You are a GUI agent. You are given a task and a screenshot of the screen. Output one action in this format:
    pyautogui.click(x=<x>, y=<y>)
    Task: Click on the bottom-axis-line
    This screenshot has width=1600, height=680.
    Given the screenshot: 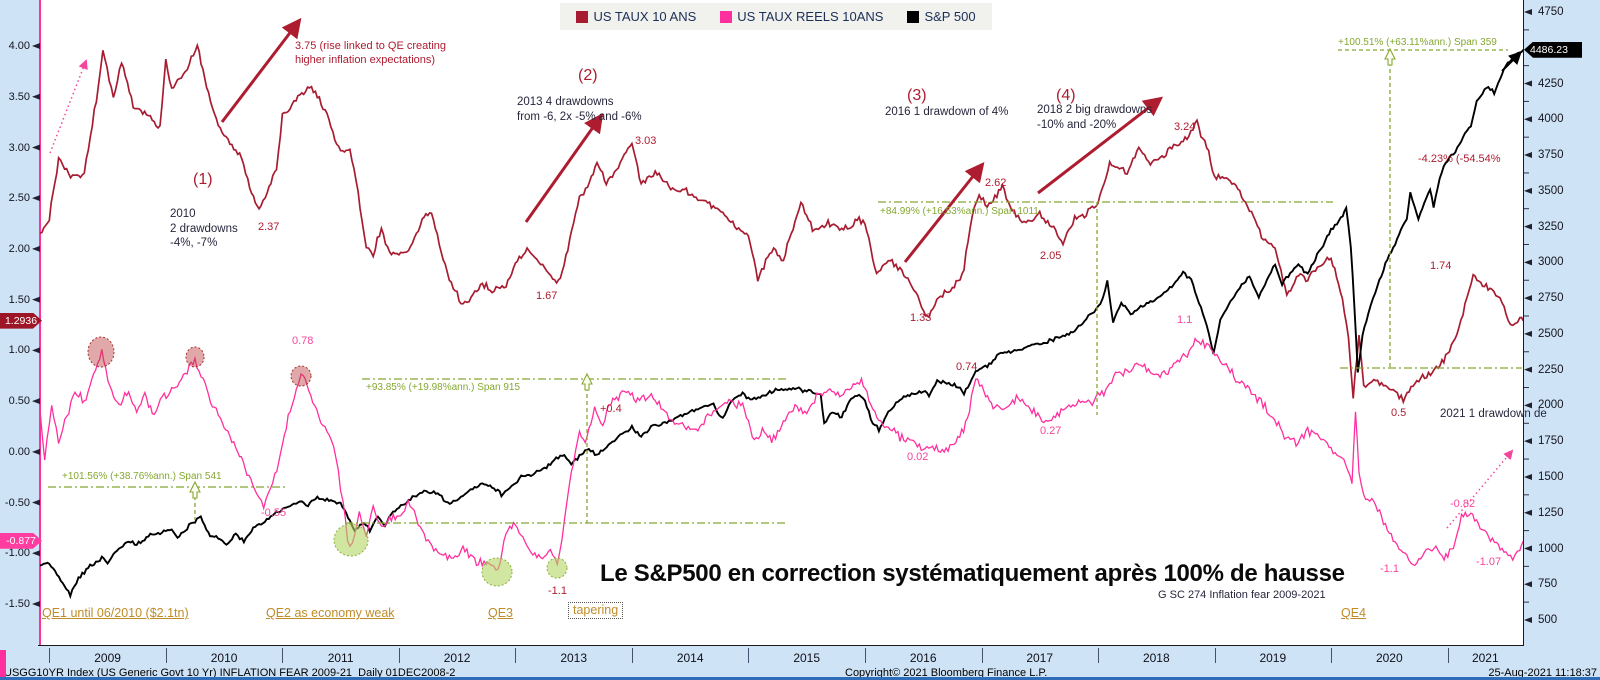 What is the action you would take?
    pyautogui.click(x=781, y=645)
    